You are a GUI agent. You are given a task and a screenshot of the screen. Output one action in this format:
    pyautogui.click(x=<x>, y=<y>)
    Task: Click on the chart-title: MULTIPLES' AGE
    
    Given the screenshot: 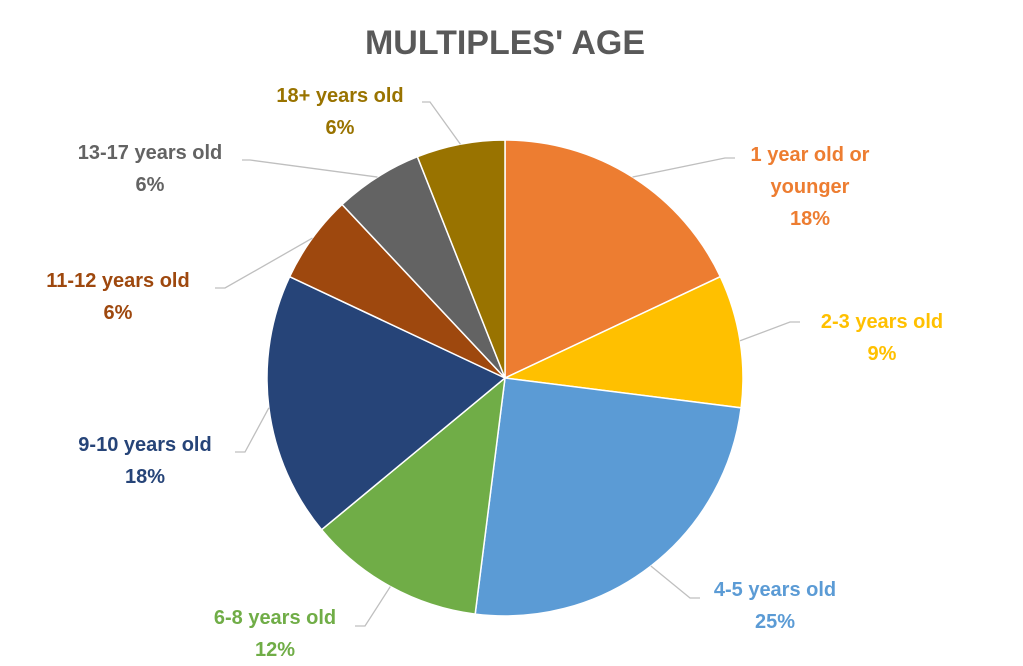 What is the action you would take?
    pyautogui.click(x=505, y=43)
    